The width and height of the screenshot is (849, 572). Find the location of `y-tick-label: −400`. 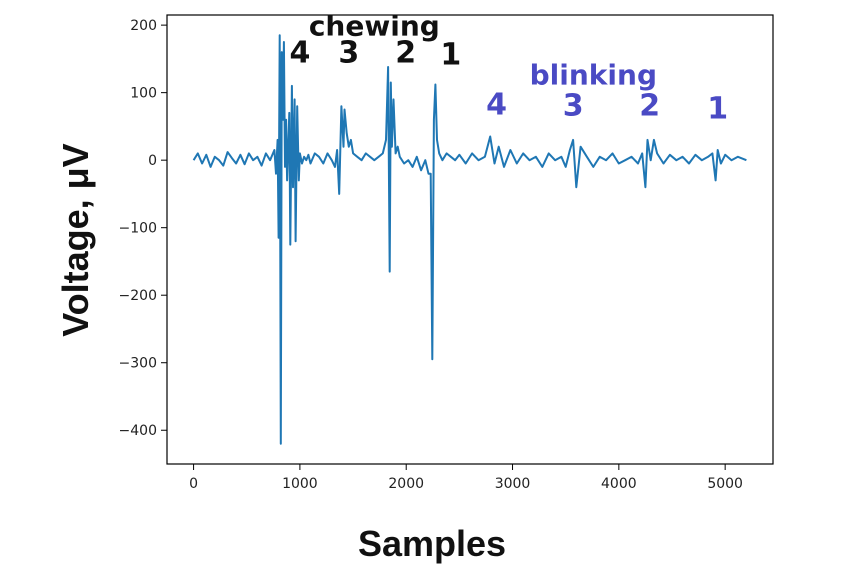

y-tick-label: −400 is located at coordinates (138, 431).